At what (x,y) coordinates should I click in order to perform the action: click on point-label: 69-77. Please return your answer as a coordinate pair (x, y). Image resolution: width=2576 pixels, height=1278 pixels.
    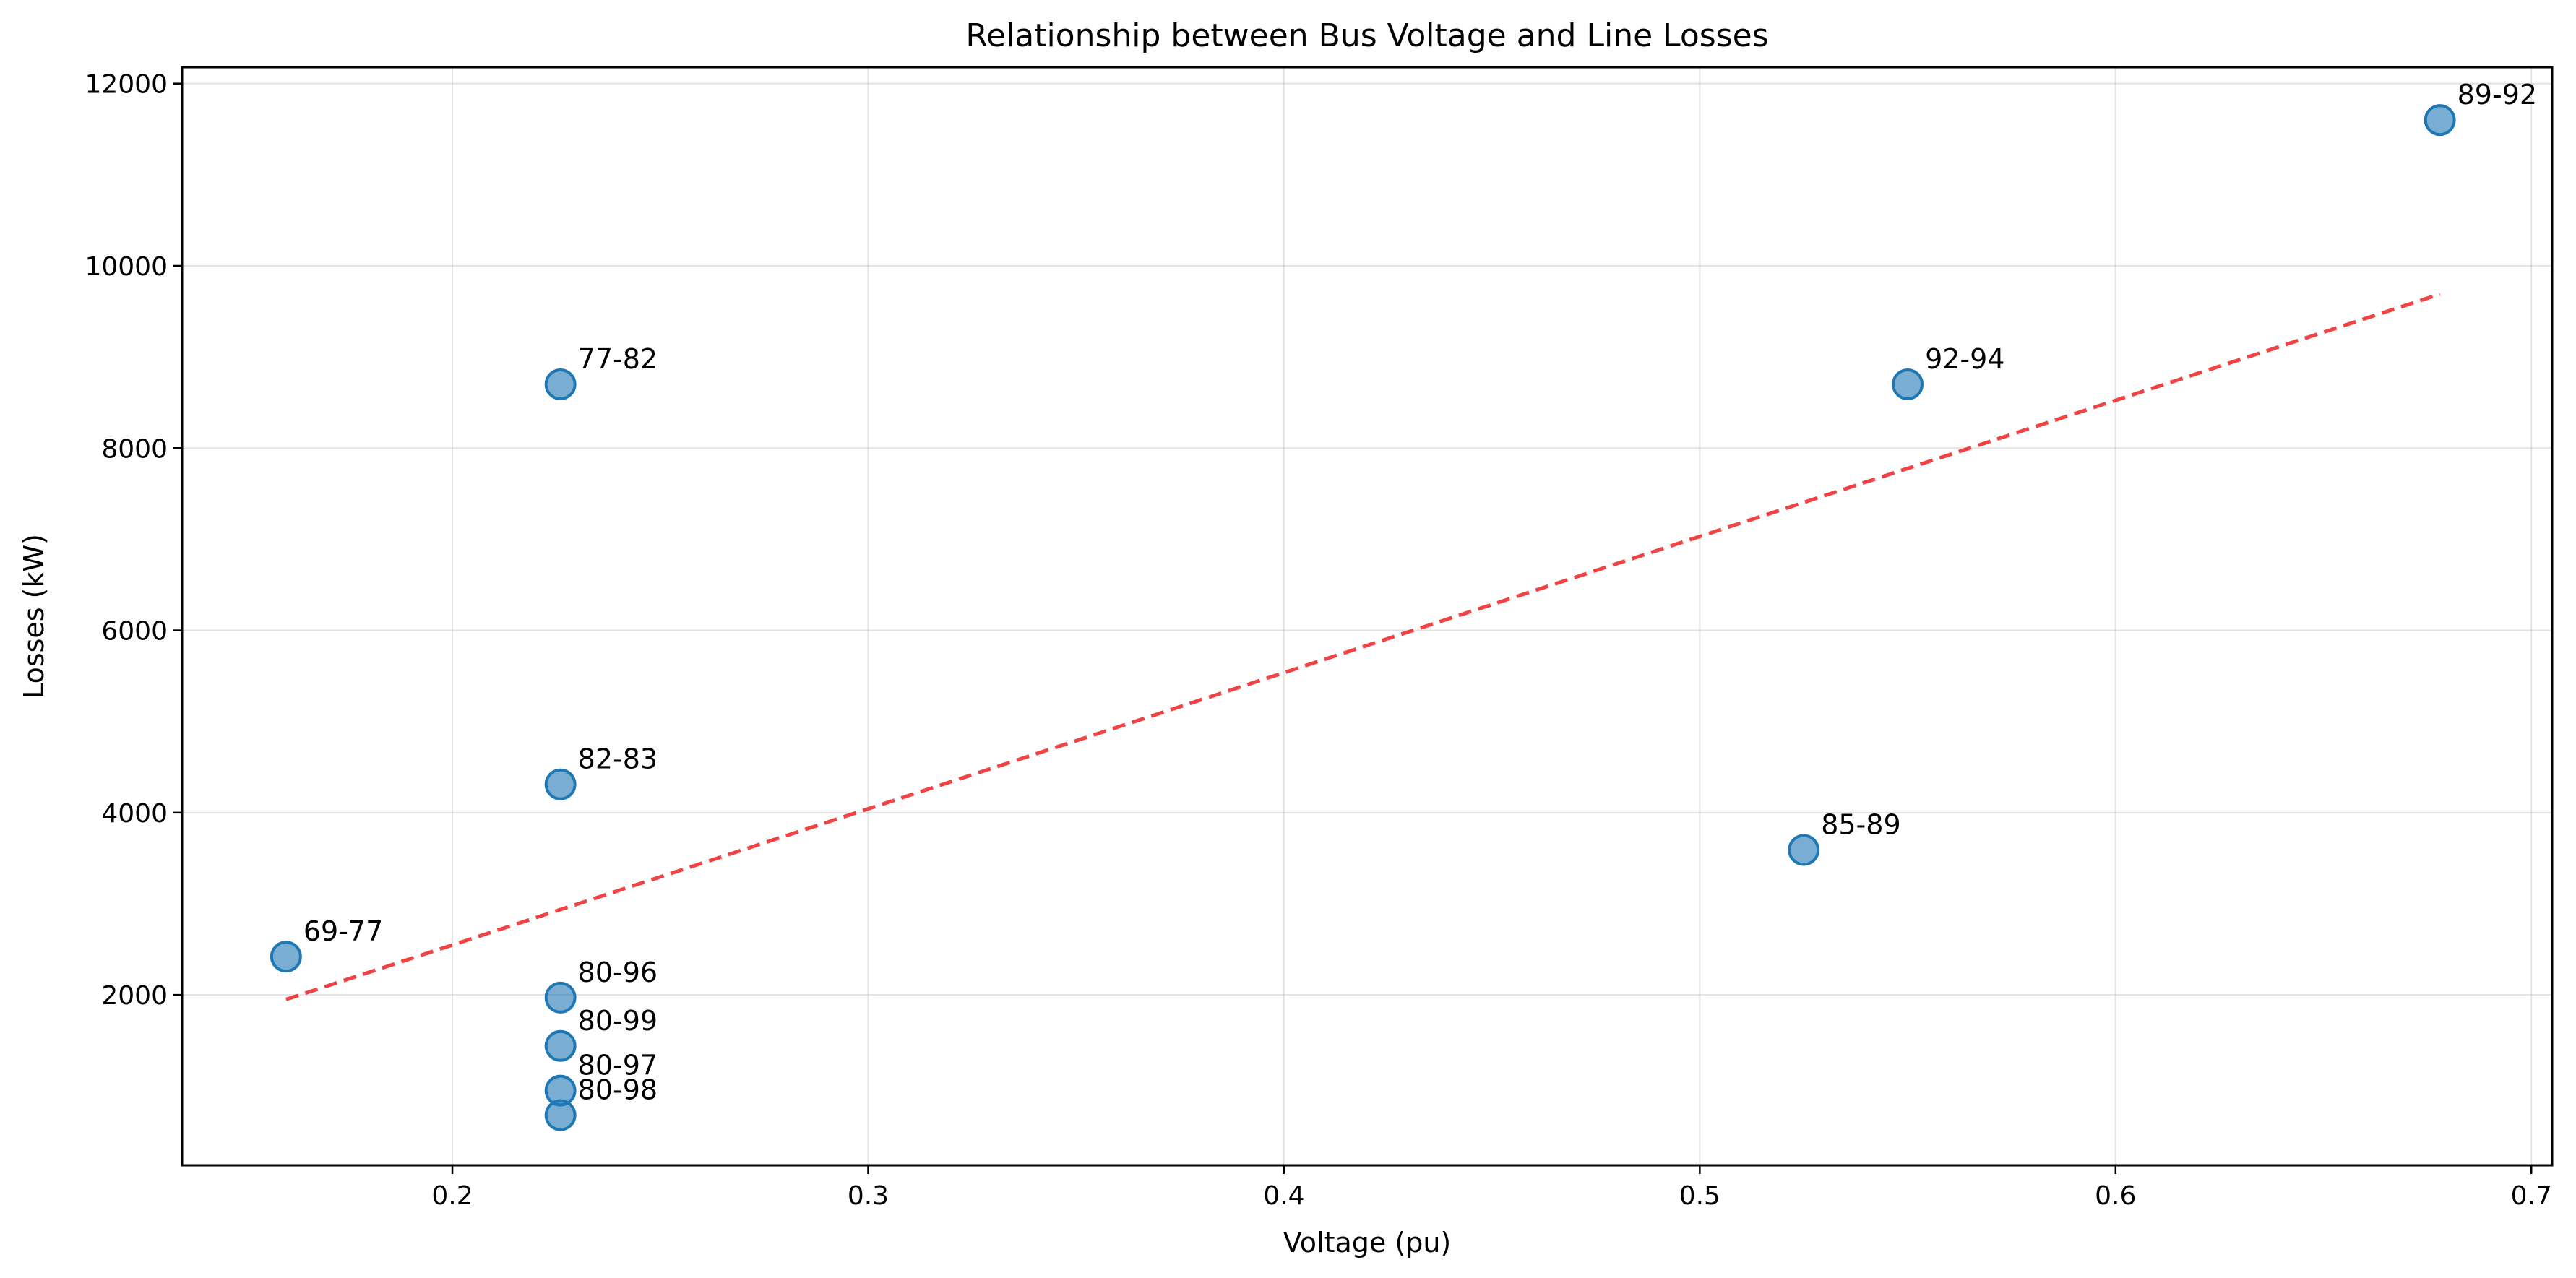
    Looking at the image, I should click on (343, 931).